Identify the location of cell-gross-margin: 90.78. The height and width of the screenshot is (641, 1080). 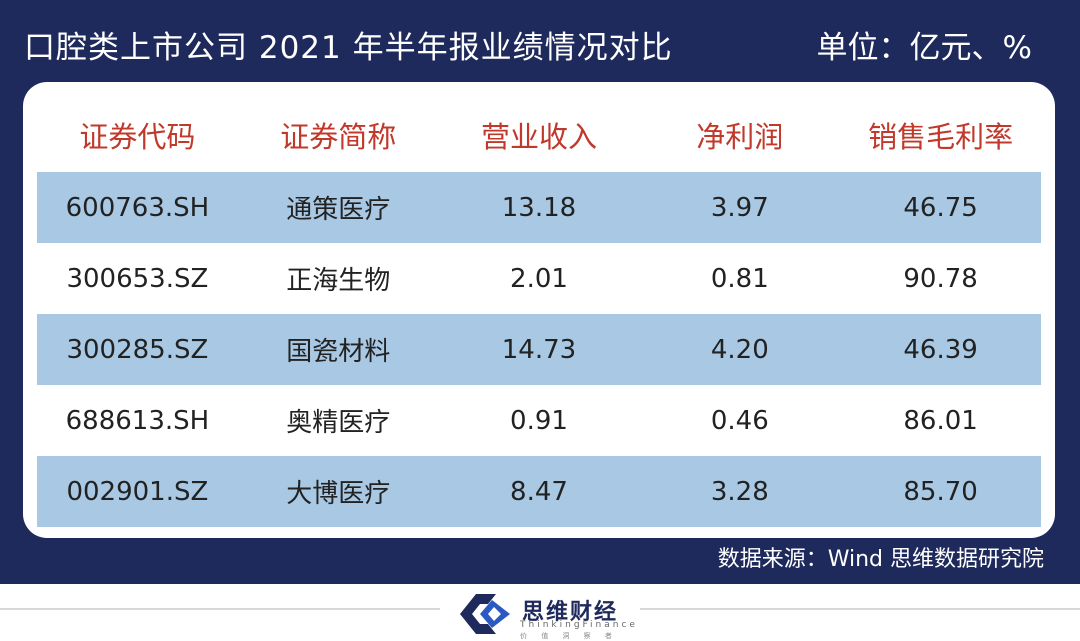
(940, 278).